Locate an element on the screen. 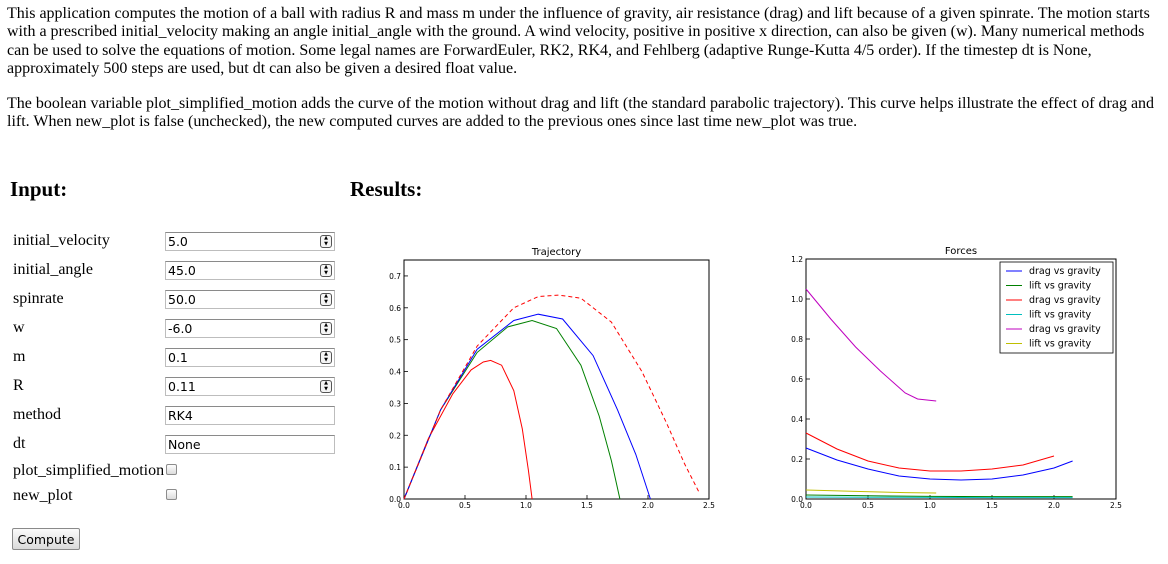 Image resolution: width=1168 pixels, height=564 pixels. forces-xtick-label: 1.5 is located at coordinates (992, 505).